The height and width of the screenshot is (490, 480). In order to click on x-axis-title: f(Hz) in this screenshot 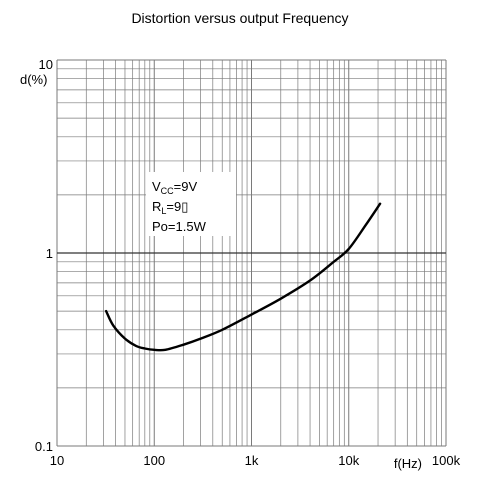, I will do `click(408, 463)`.